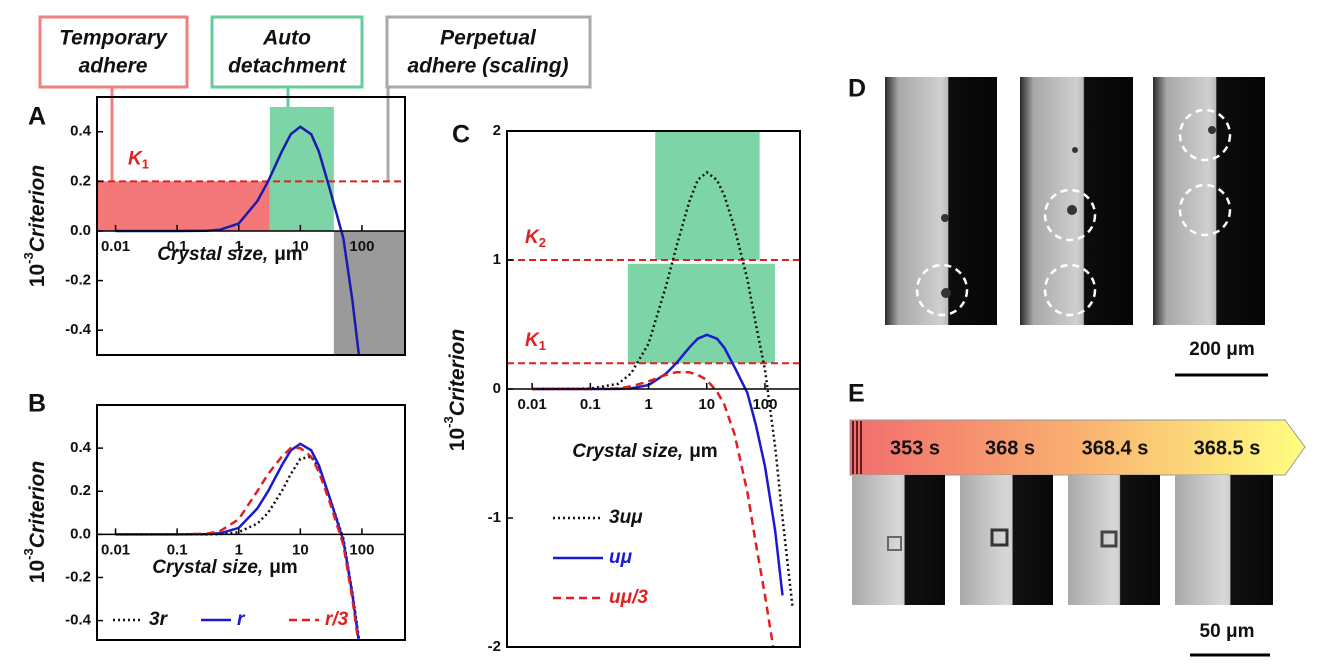 The height and width of the screenshot is (667, 1318). Describe the element at coordinates (856, 394) in the screenshot. I see `panel-label: E` at that location.